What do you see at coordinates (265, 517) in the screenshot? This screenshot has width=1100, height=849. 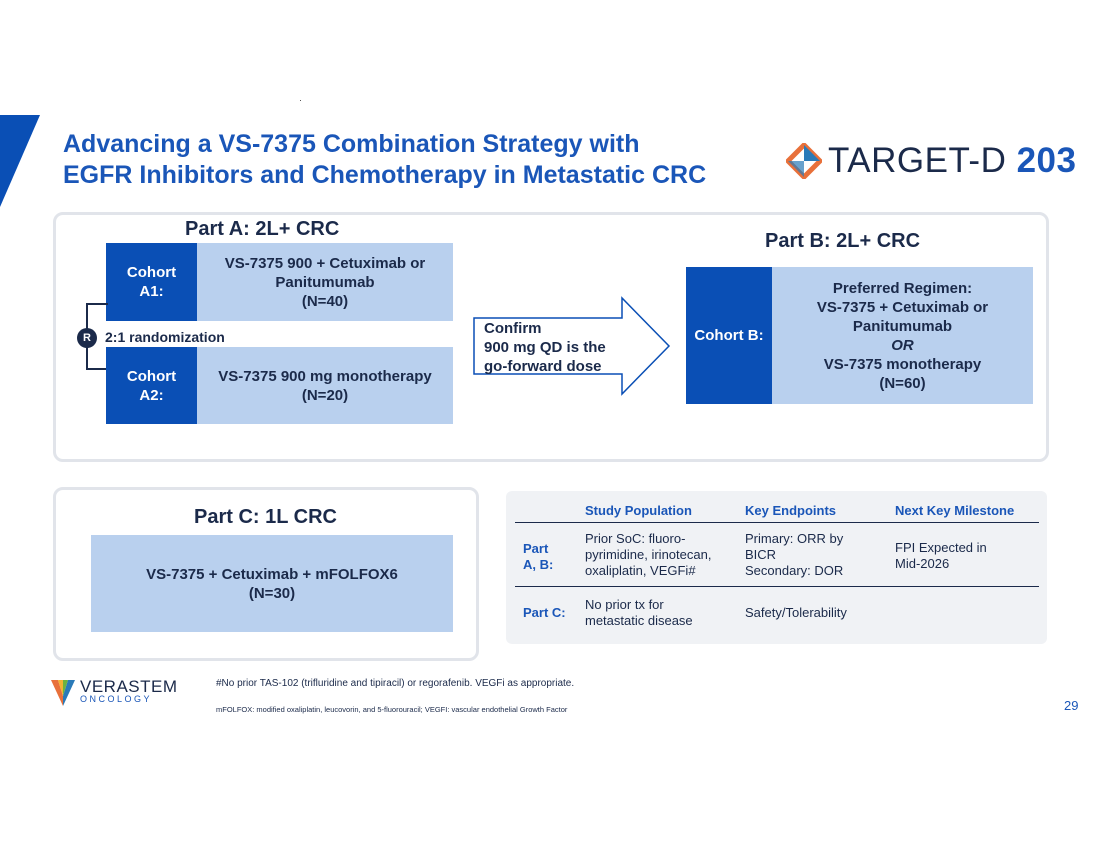 I see `part-c-heading: Part C: 1L CRC` at bounding box center [265, 517].